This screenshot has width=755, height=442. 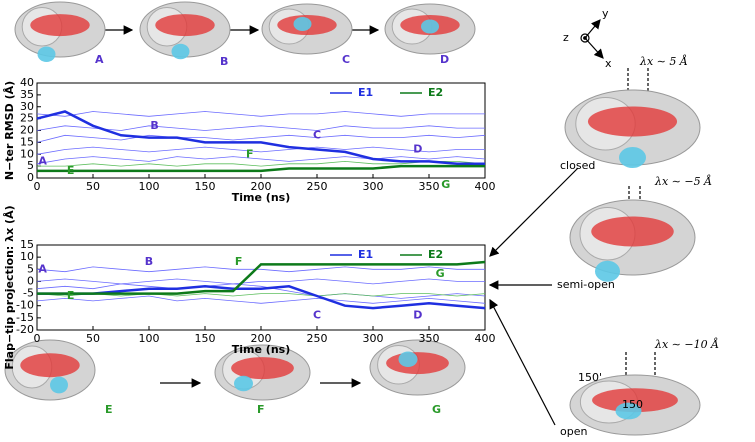 What do you see at coordinates (444, 59) in the screenshot?
I see `state-label: D` at bounding box center [444, 59].